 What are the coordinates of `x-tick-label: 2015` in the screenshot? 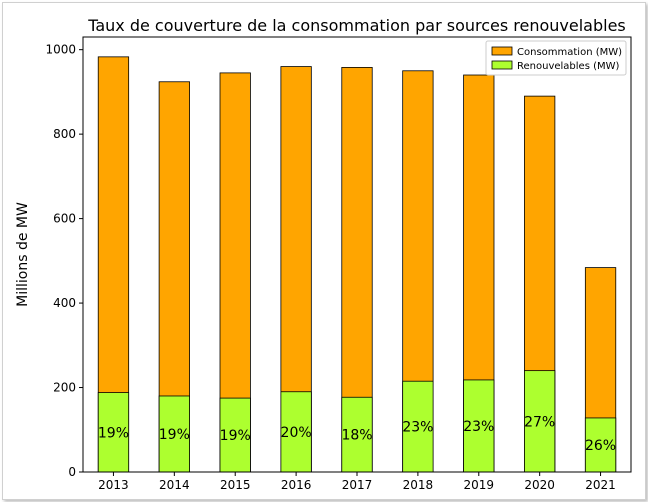 It's located at (235, 485).